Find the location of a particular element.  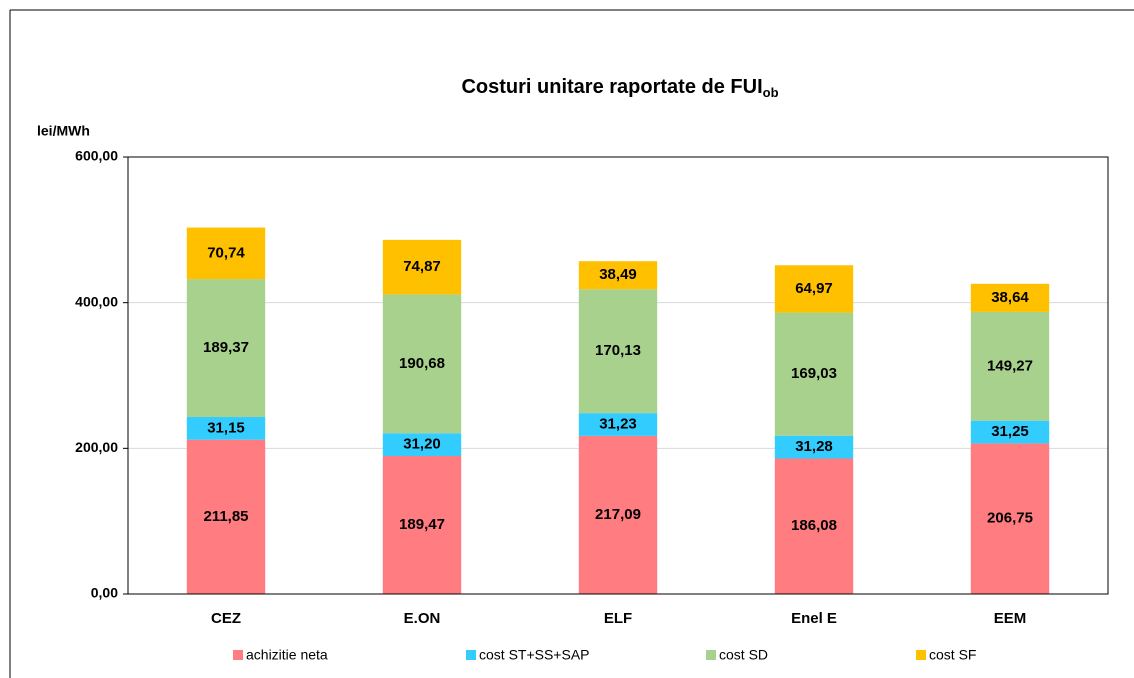

data-label: 70,74 is located at coordinates (226, 252).